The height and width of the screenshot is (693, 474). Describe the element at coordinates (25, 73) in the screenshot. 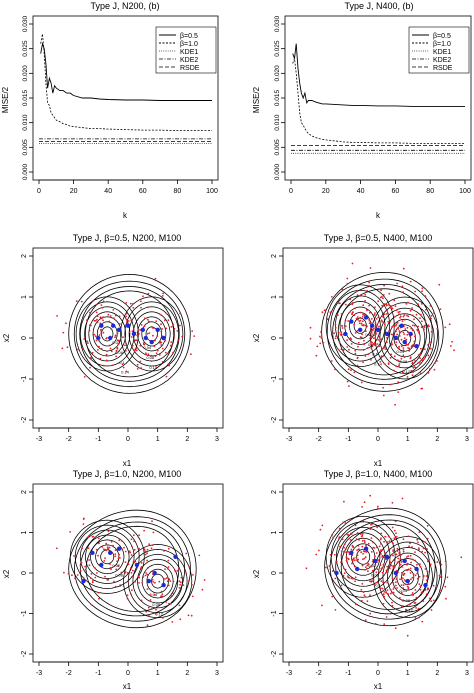

I see `y-tick-label: 0.020` at that location.